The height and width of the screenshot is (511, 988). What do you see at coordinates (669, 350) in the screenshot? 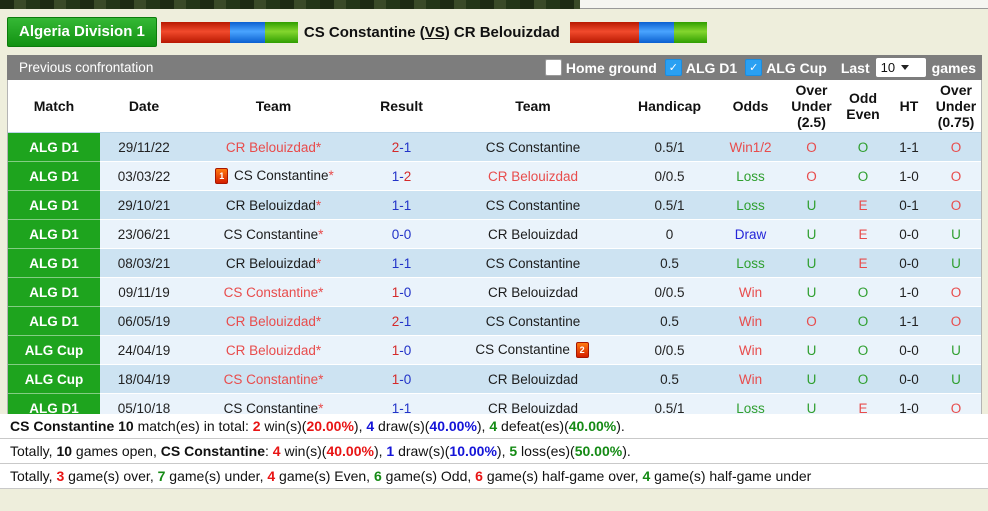
I see `handicap-cell: 0/0.5` at bounding box center [669, 350].